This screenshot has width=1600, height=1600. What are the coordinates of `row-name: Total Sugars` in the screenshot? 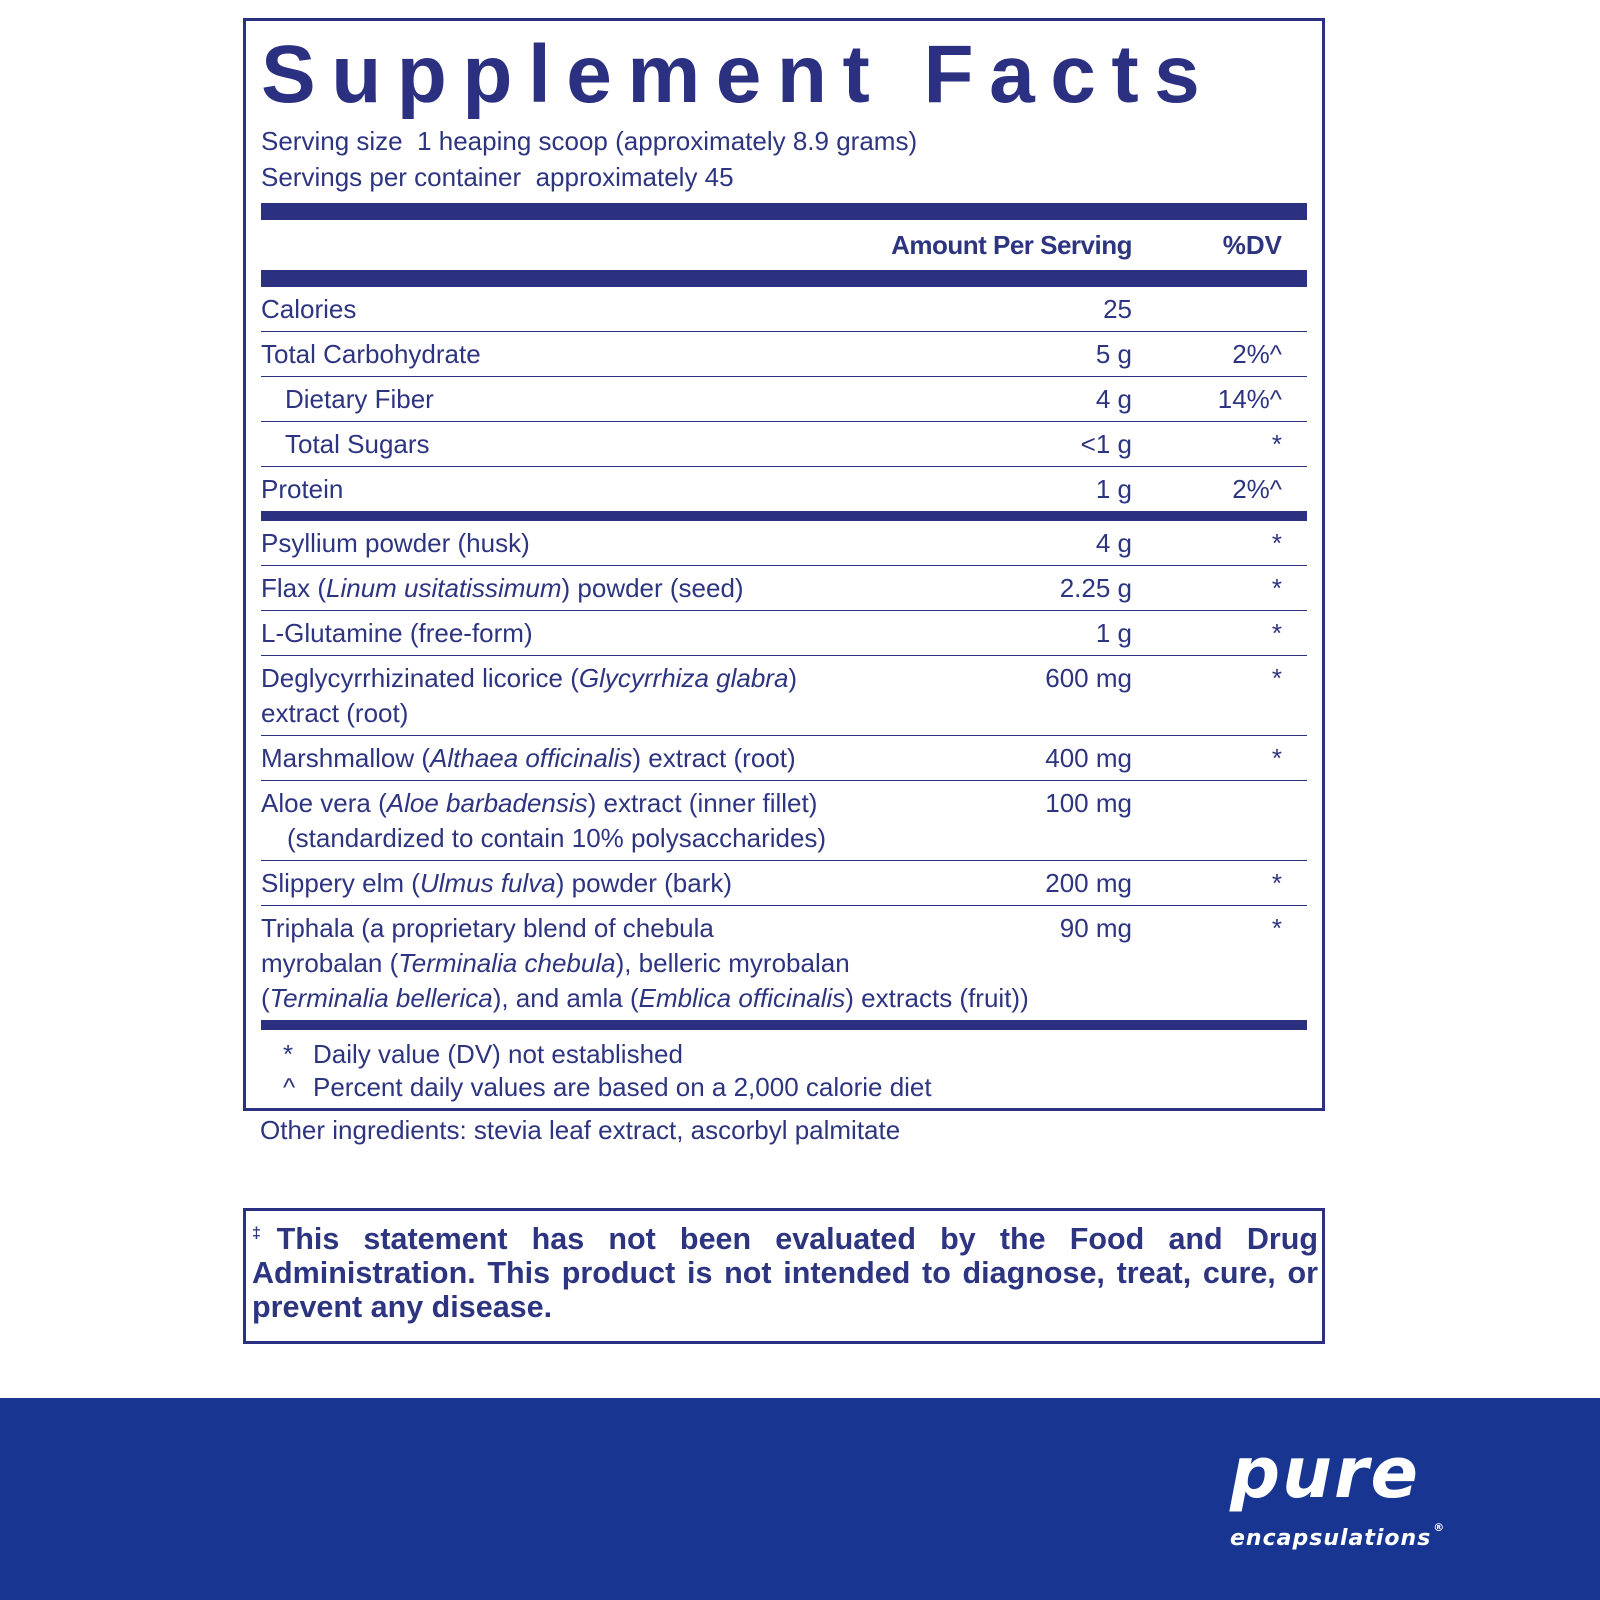 It's located at (596, 444).